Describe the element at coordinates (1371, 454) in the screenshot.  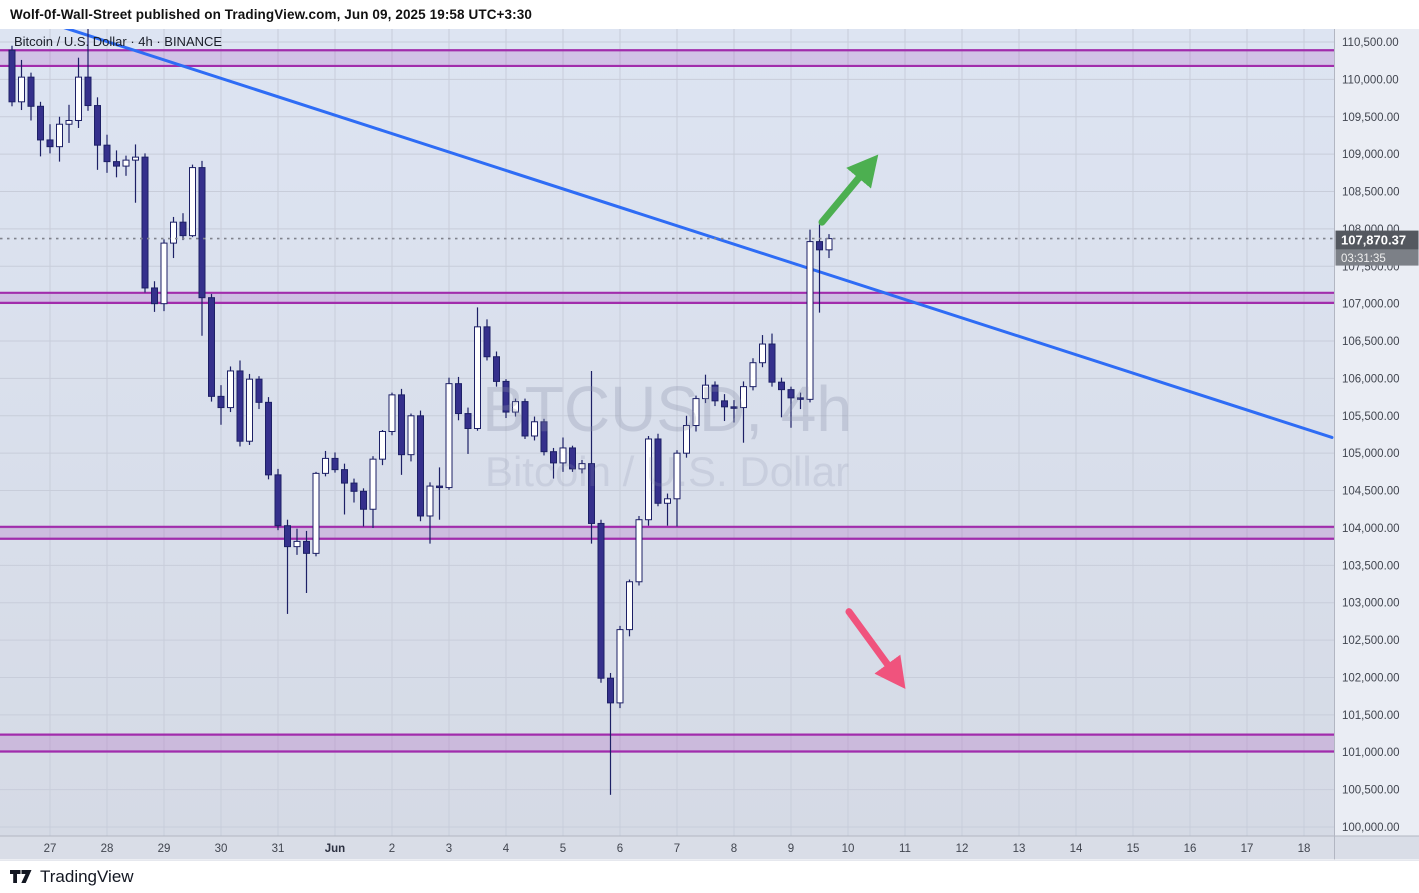
I see `price-tick-label: 105,000.00` at that location.